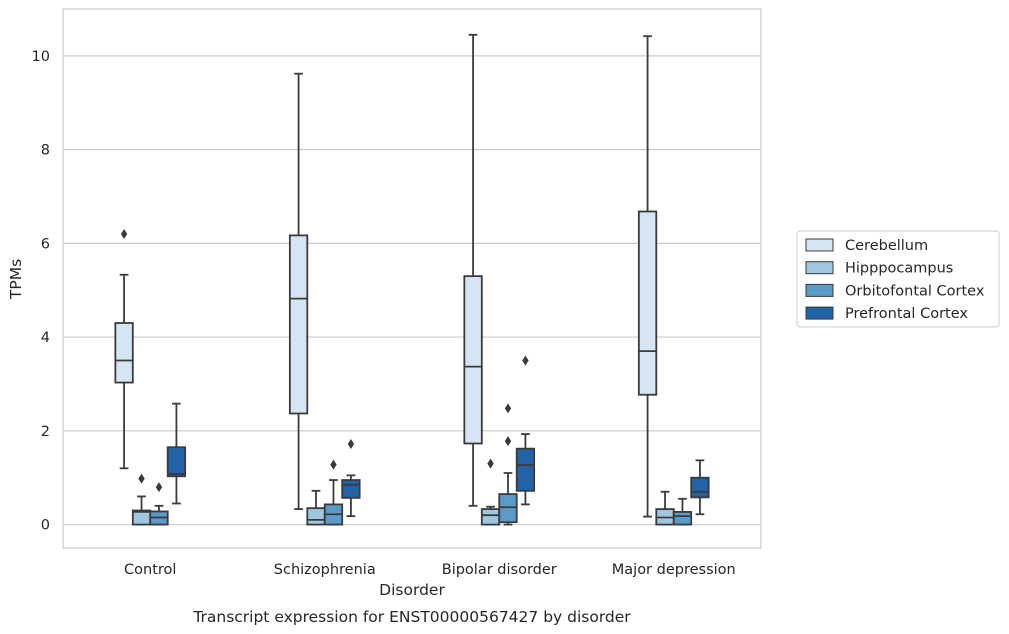 This screenshot has width=1009, height=634. What do you see at coordinates (45, 244) in the screenshot?
I see `y-tick-label-6: 6` at bounding box center [45, 244].